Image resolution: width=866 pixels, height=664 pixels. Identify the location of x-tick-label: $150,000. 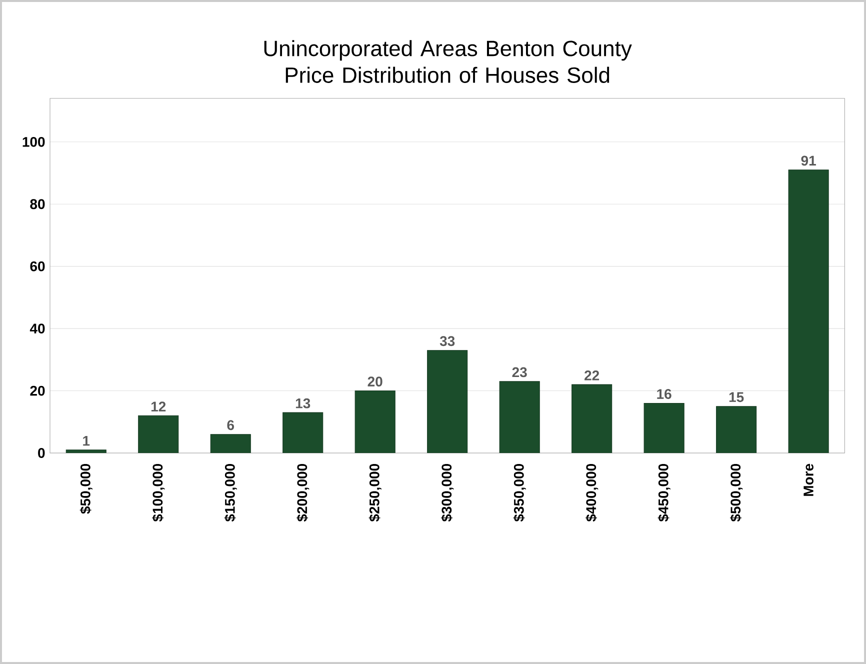
(230, 493).